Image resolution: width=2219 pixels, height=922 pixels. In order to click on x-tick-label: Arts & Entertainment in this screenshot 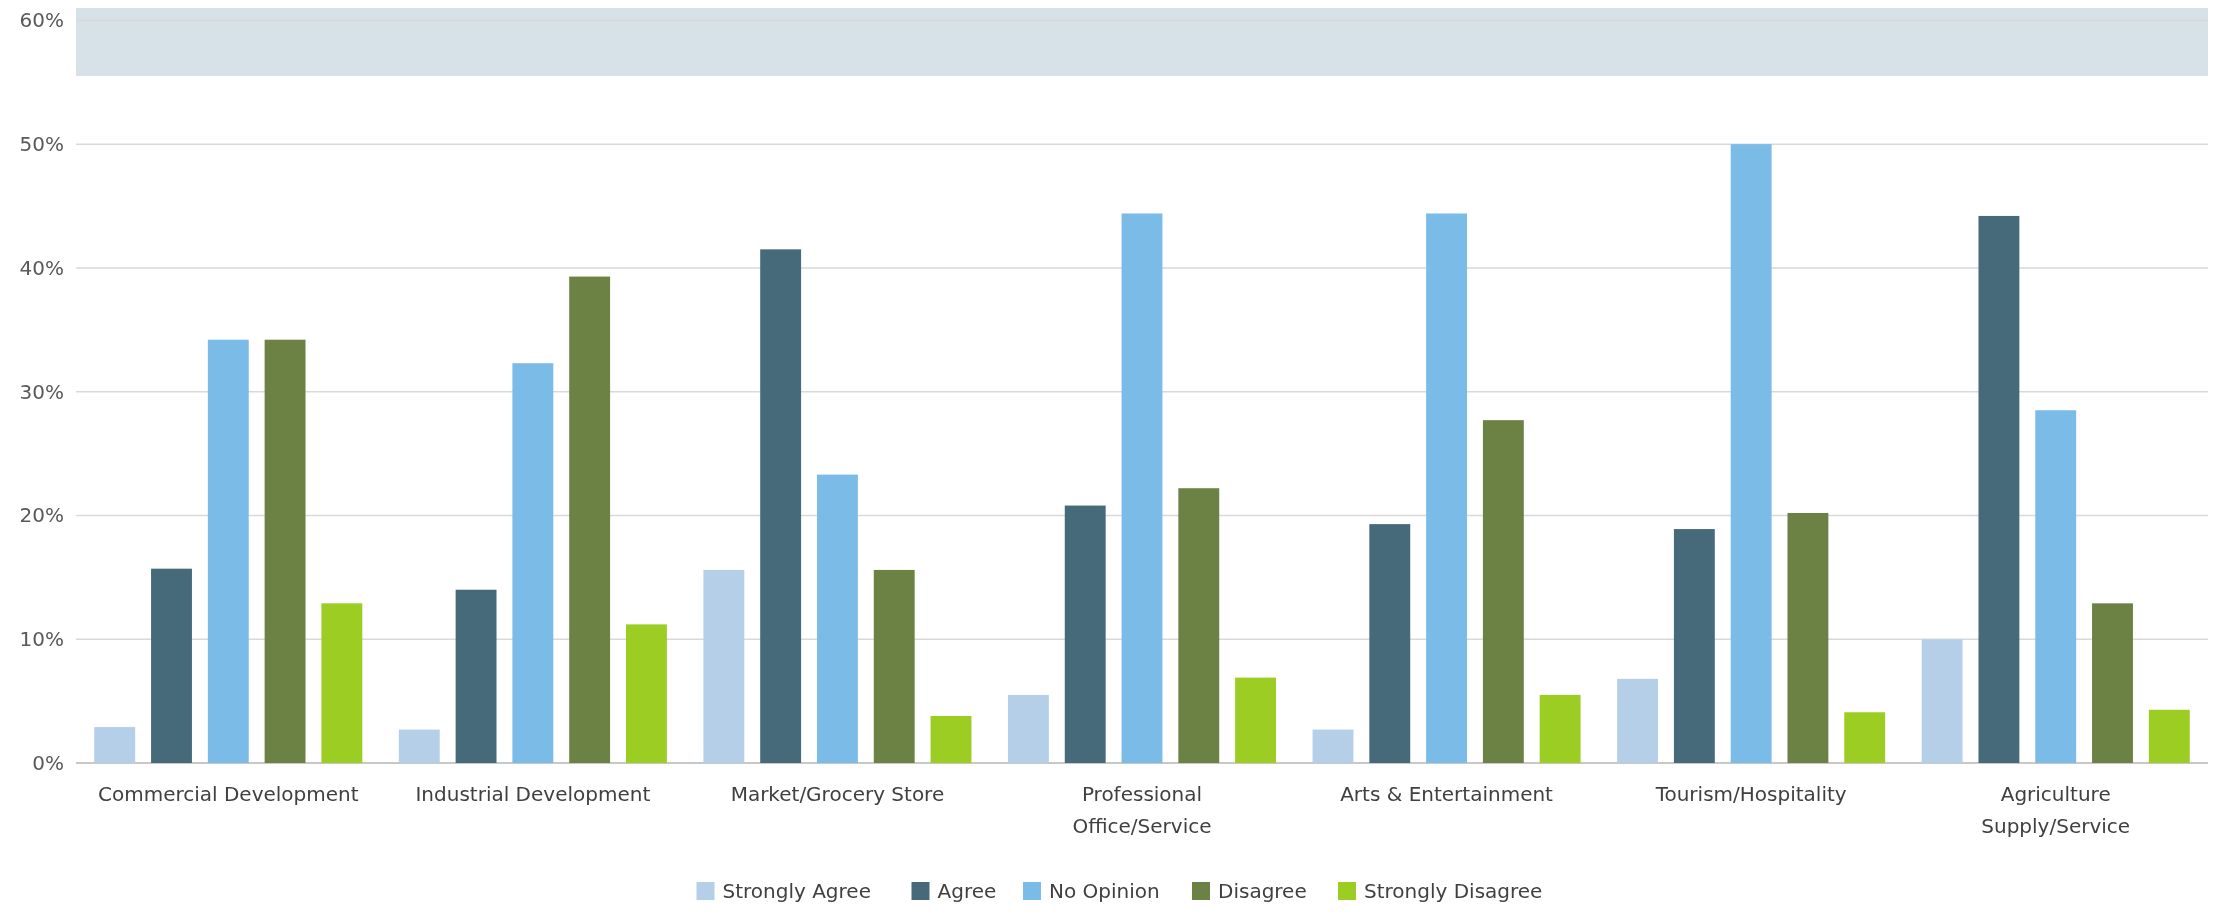, I will do `click(1447, 794)`.